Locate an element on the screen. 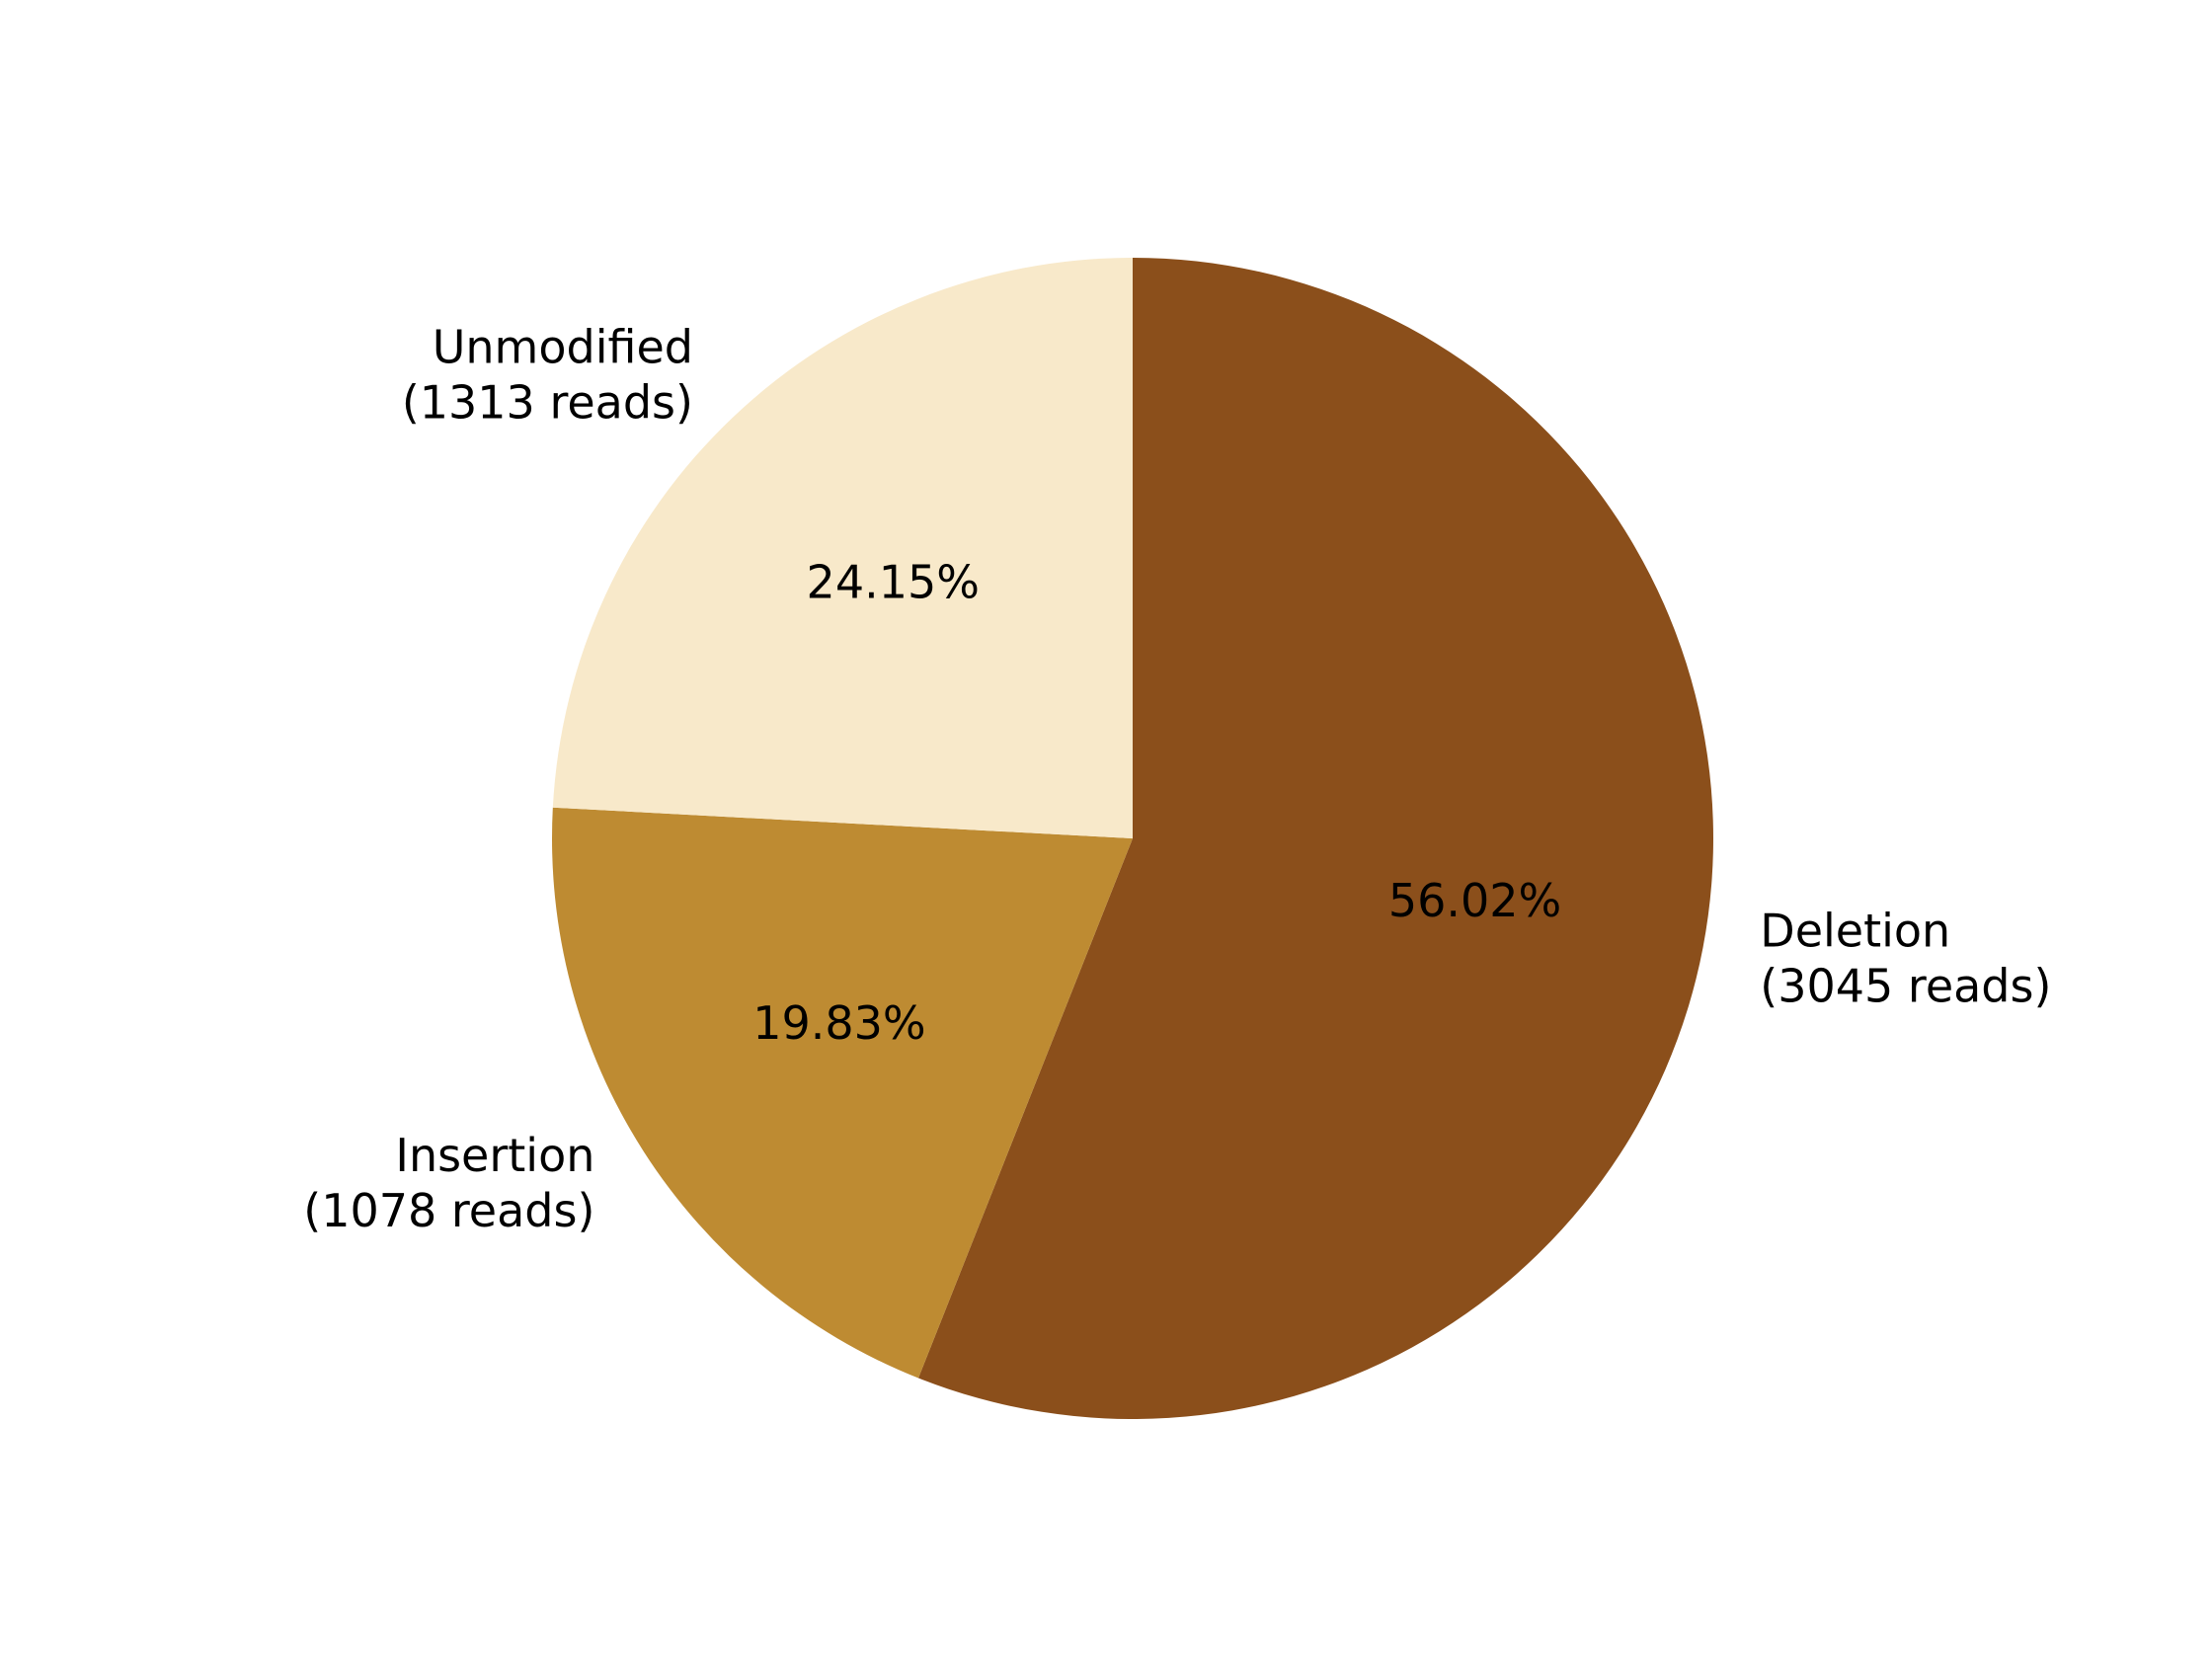 This screenshot has height=1659, width=2212. slice-label-unmodified: Unmodified (1313 reads) is located at coordinates (547, 376).